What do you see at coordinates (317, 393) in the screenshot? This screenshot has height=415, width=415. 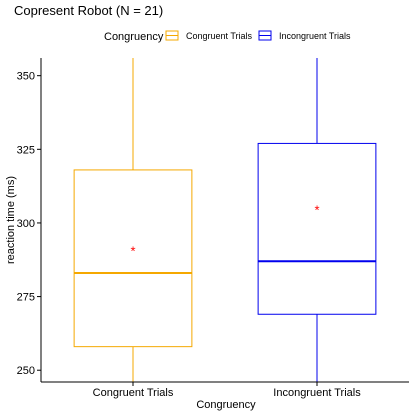 I see `x-tick-label: Incongruent Trials` at bounding box center [317, 393].